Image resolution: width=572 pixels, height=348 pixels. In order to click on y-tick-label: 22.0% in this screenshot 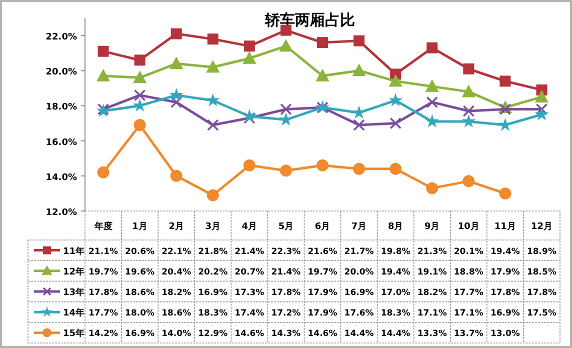, I will do `click(61, 37)`.